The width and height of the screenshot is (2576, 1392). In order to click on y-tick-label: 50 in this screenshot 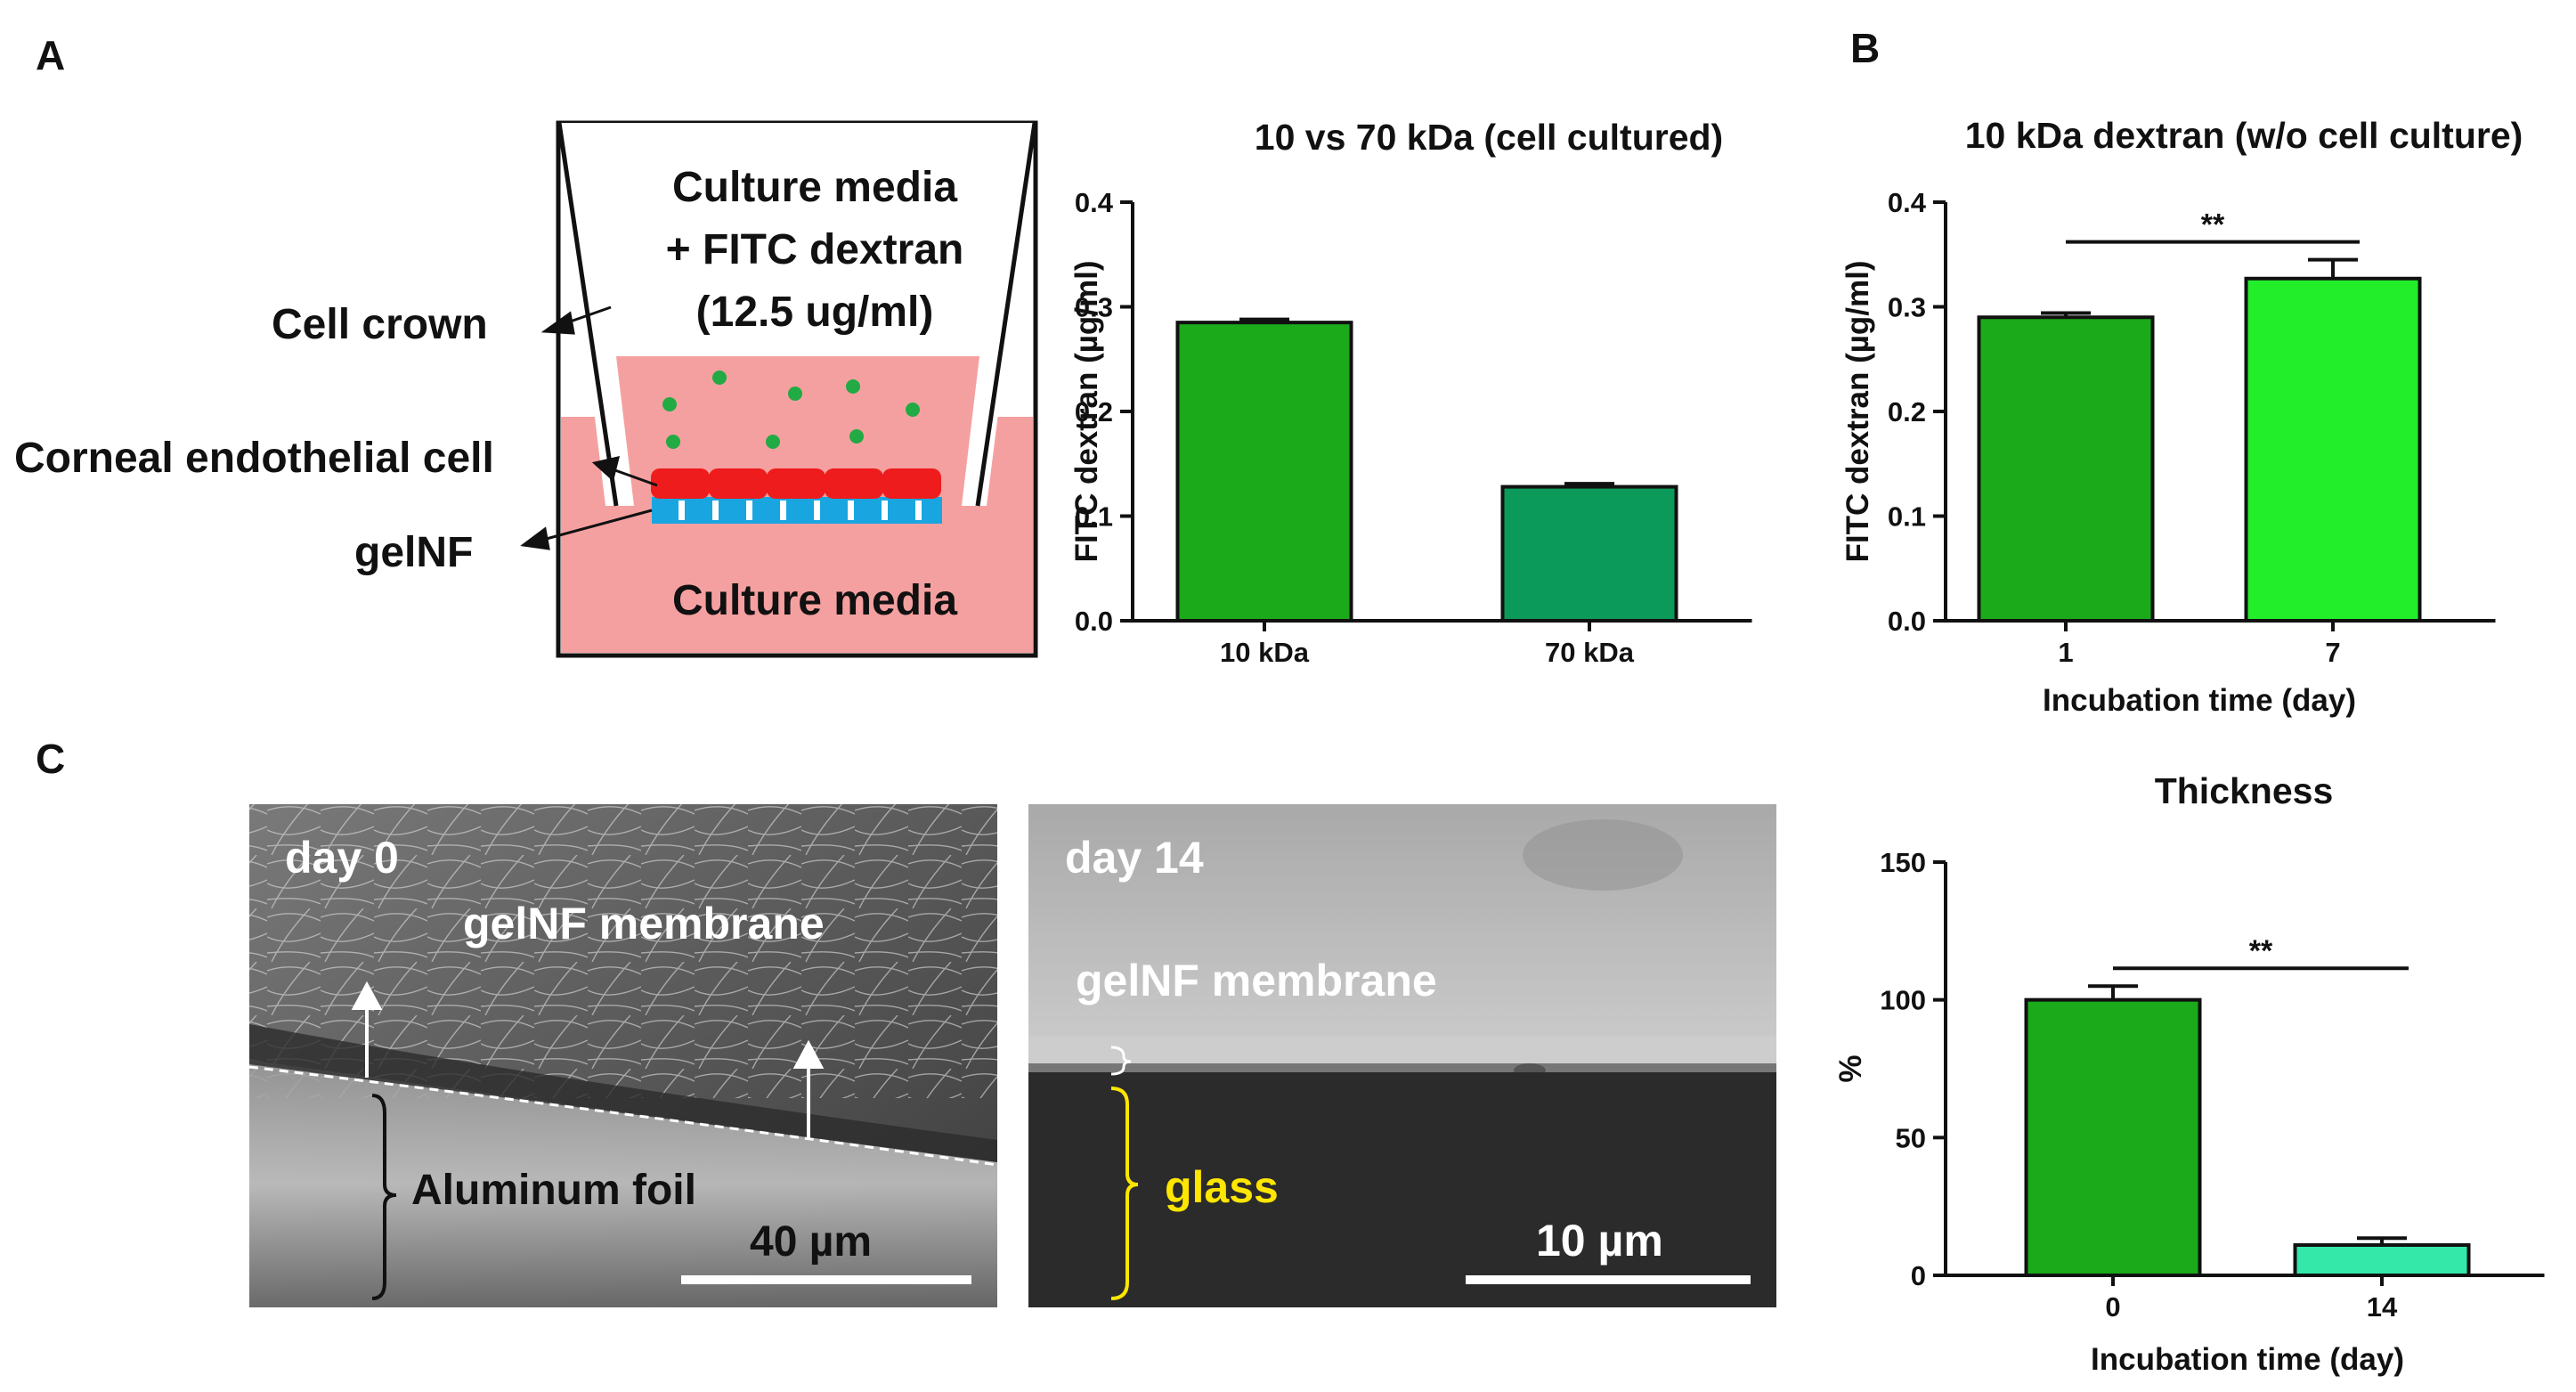, I will do `click(1911, 1137)`.